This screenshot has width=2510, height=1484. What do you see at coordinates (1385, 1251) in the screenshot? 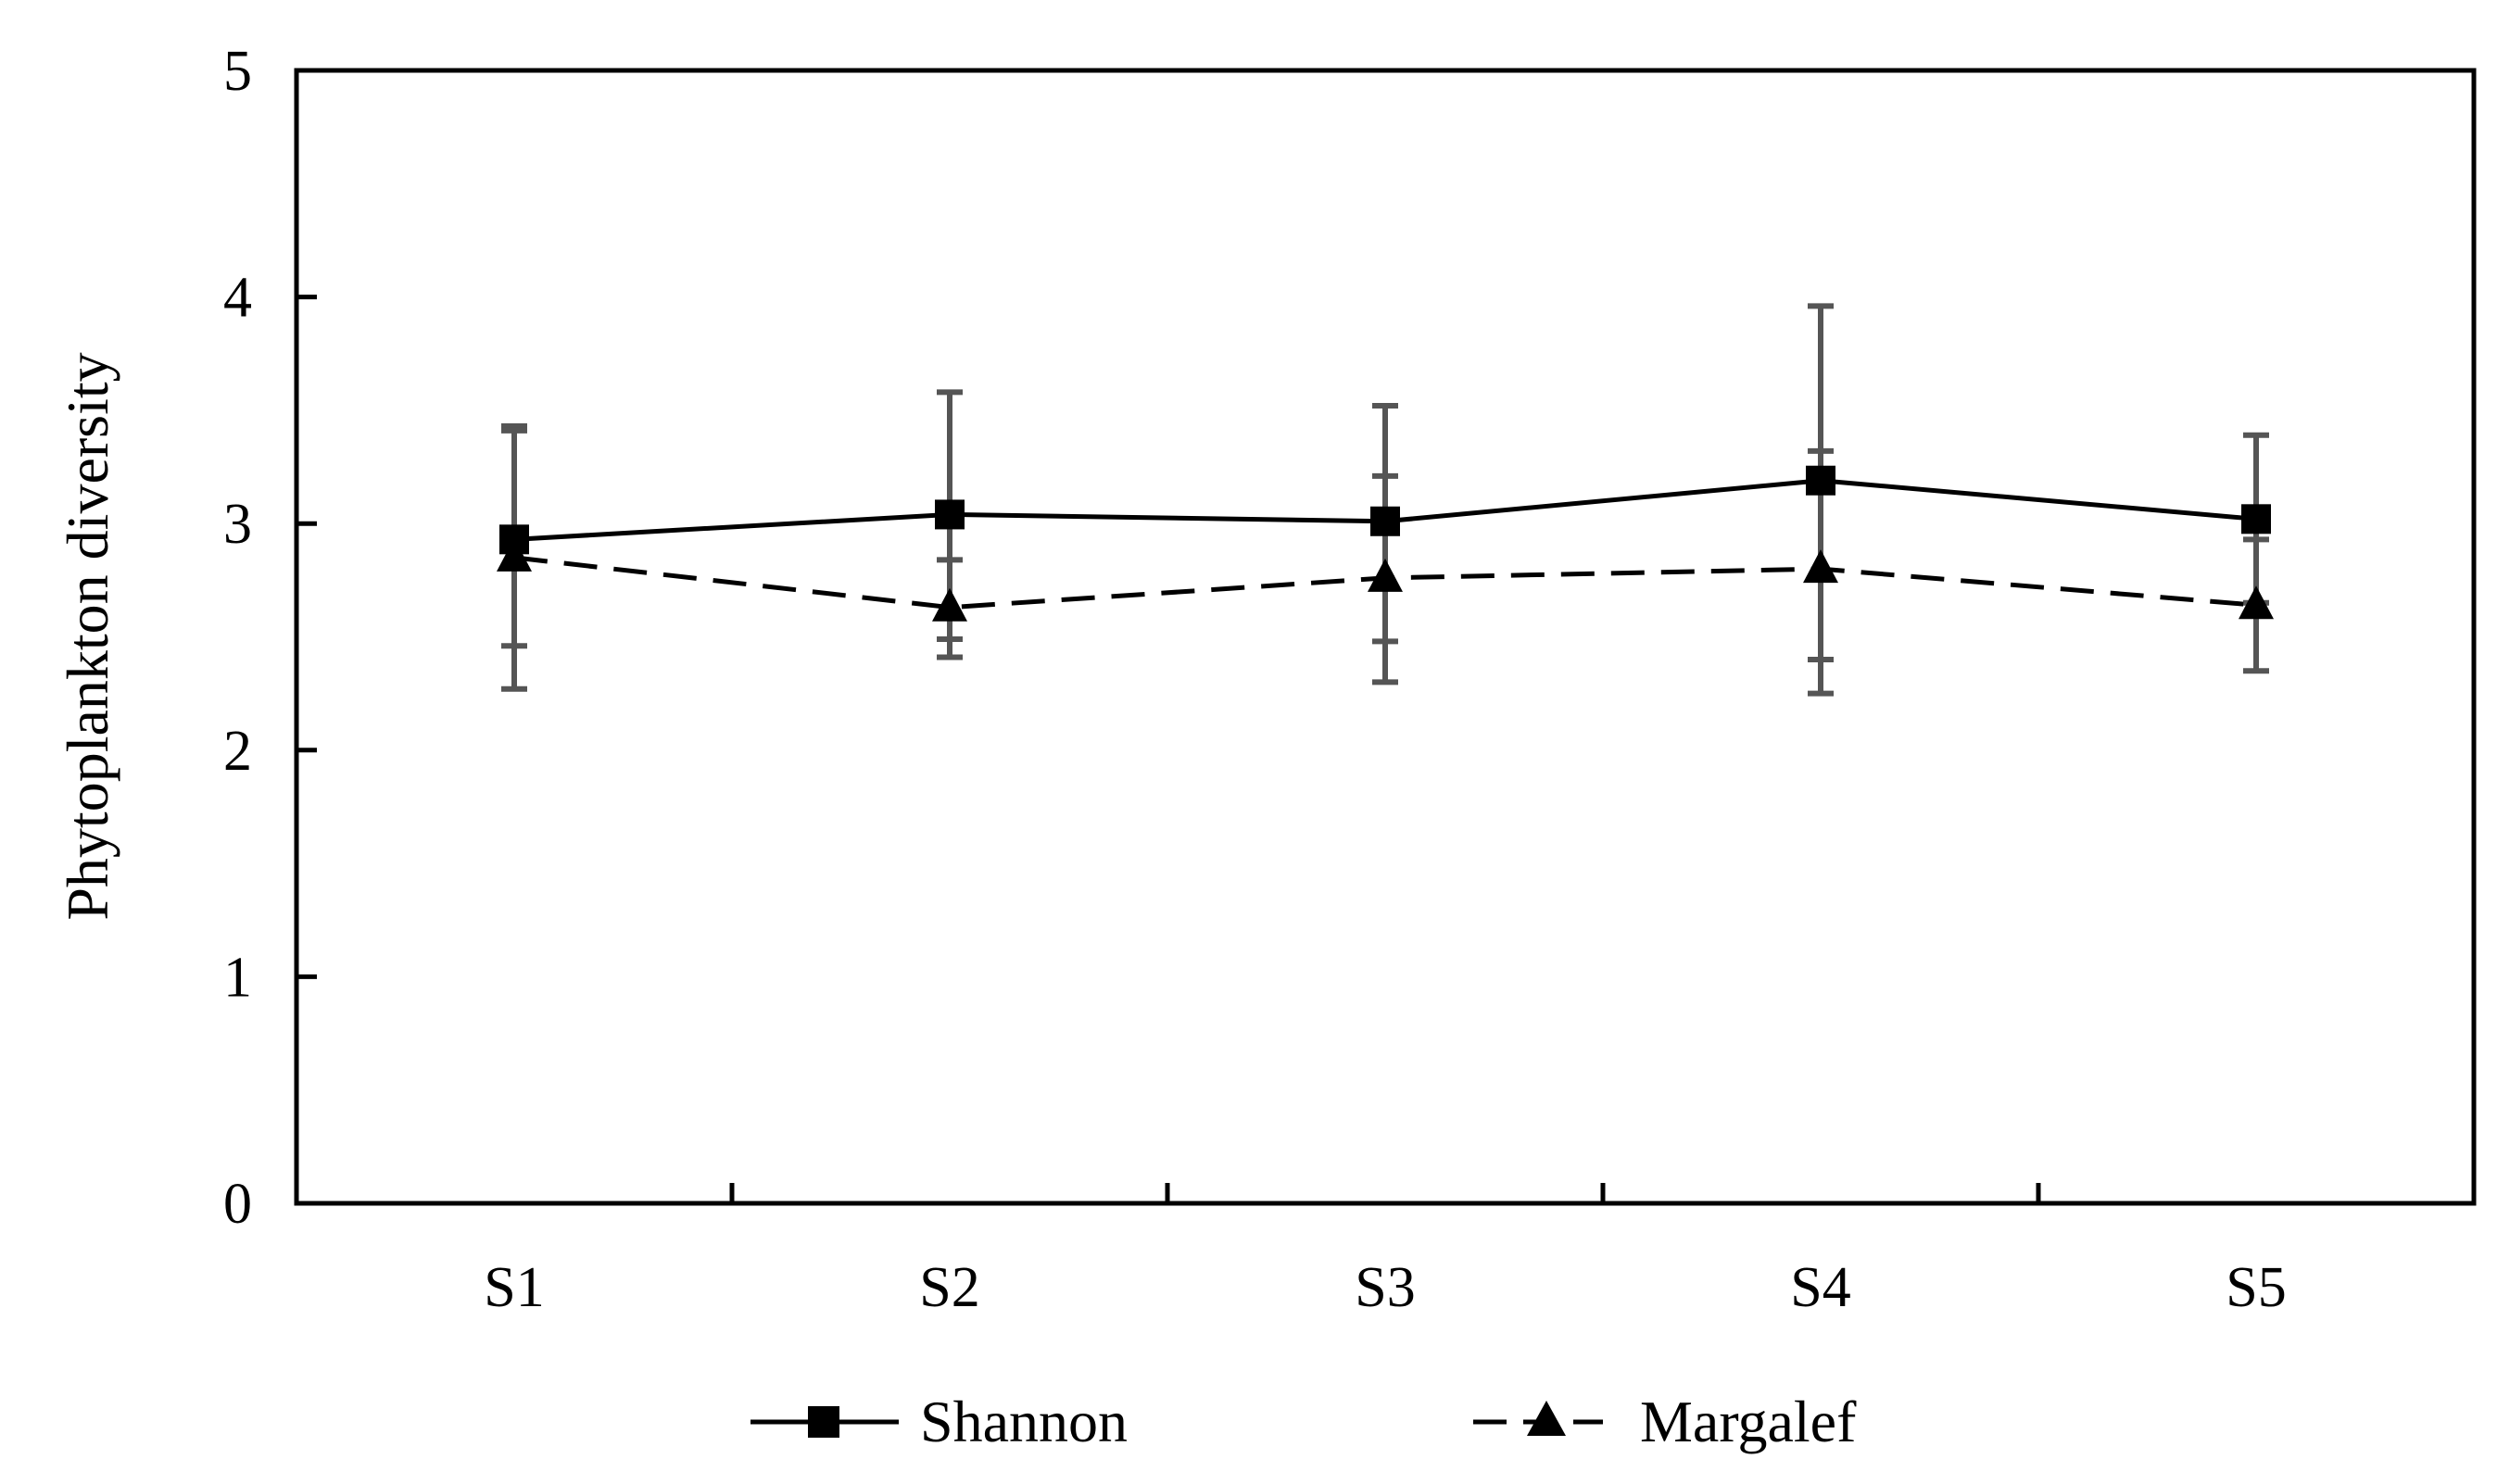
I see `x-axis-ticks: S1 S2 S3 S4 S5` at bounding box center [1385, 1251].